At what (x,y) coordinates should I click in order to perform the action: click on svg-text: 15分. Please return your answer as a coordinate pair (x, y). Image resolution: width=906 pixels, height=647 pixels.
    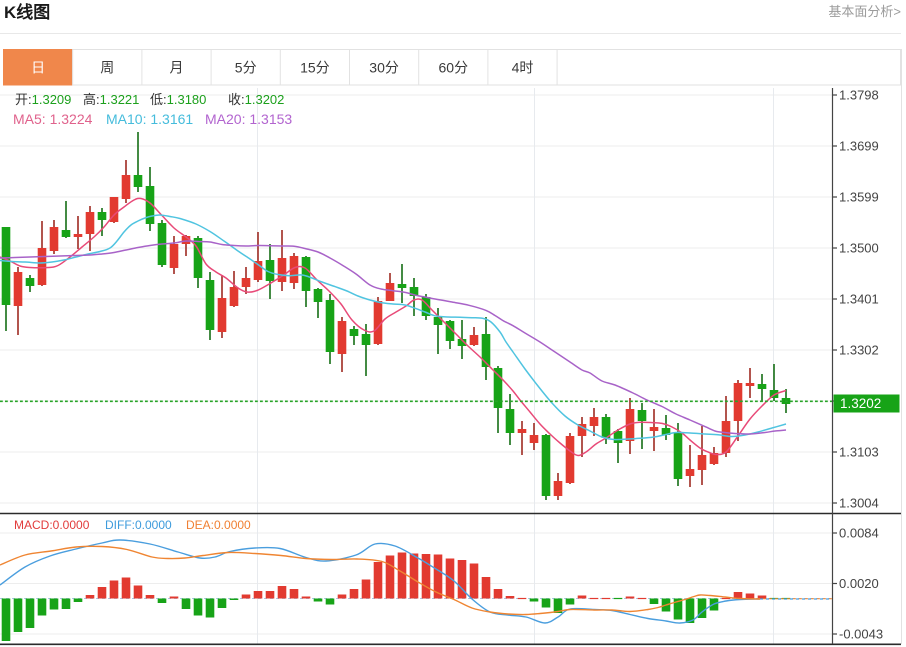
    Looking at the image, I should click on (315, 68).